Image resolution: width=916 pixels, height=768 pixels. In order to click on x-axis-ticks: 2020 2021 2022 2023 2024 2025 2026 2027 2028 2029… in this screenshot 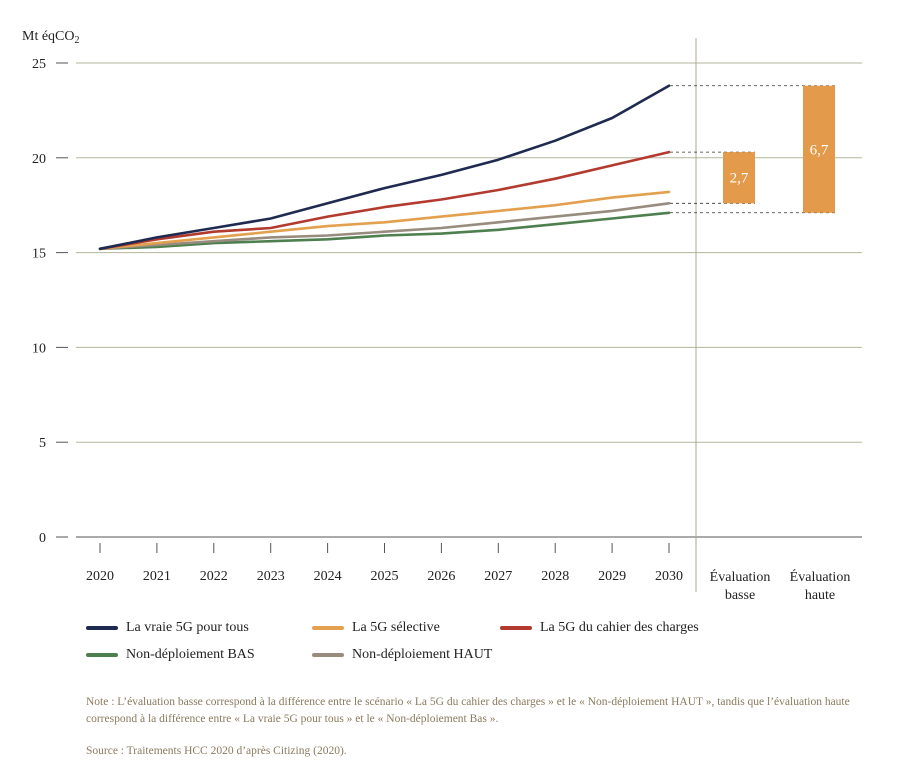, I will do `click(384, 563)`.